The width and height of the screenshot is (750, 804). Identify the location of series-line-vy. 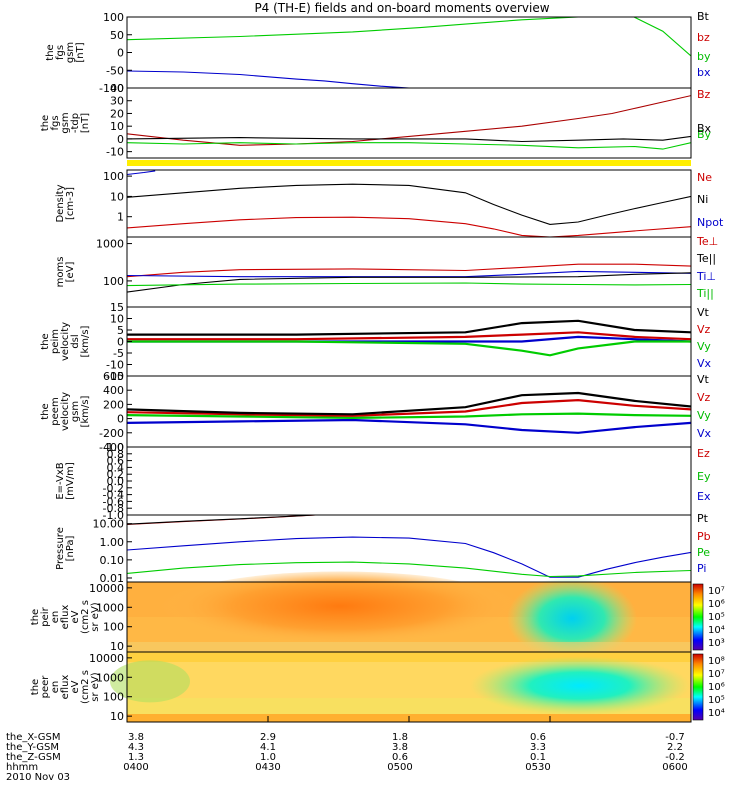
(409, 416).